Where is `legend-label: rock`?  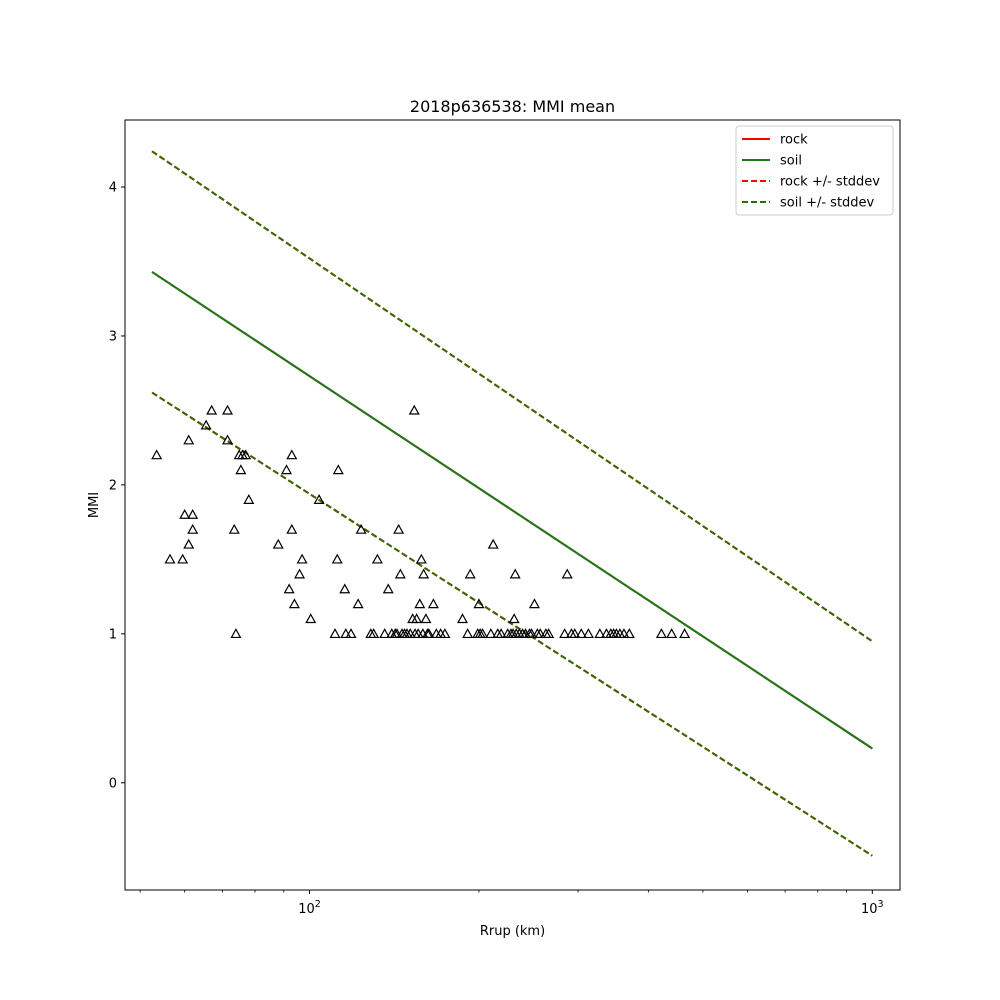 legend-label: rock is located at coordinates (794, 140).